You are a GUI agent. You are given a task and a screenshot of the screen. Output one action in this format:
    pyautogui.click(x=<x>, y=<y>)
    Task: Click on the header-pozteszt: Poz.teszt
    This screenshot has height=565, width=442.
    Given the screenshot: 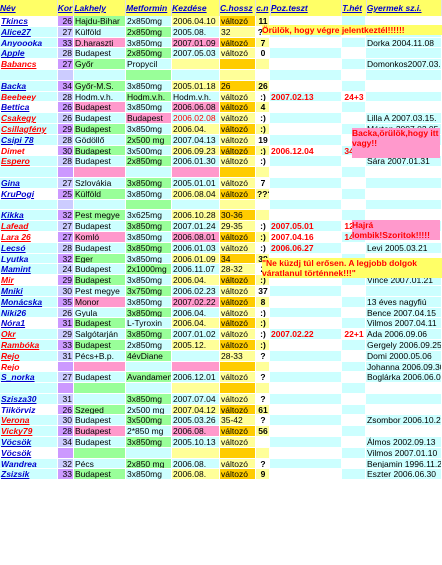 What is the action you would take?
    pyautogui.click(x=306, y=8)
    